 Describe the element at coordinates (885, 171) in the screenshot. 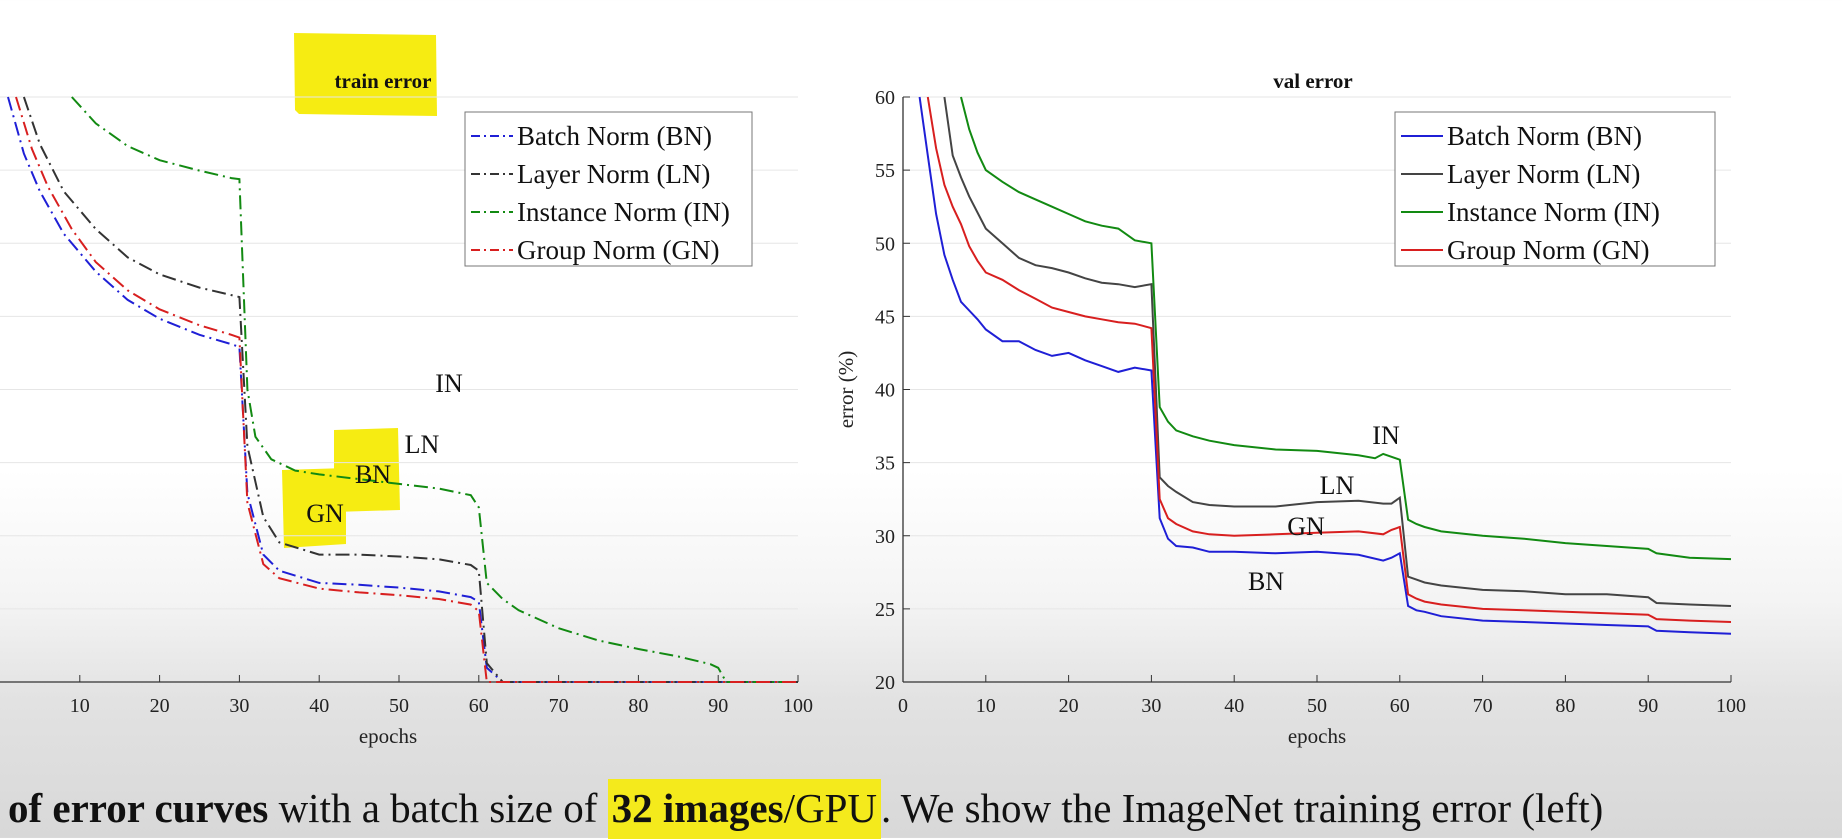

I see `y-tick-label: 55` at that location.